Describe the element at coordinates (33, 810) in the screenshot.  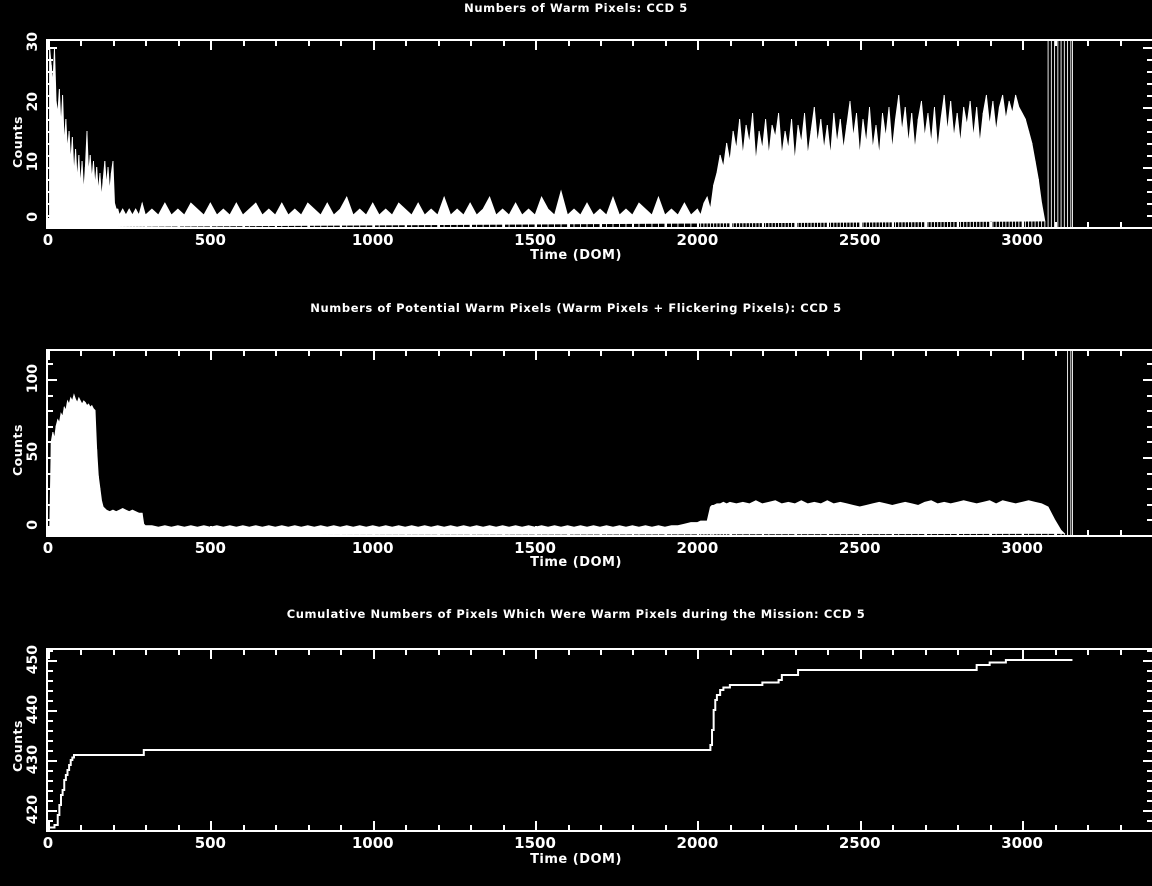
I see `ytick-label-420: 420` at that location.